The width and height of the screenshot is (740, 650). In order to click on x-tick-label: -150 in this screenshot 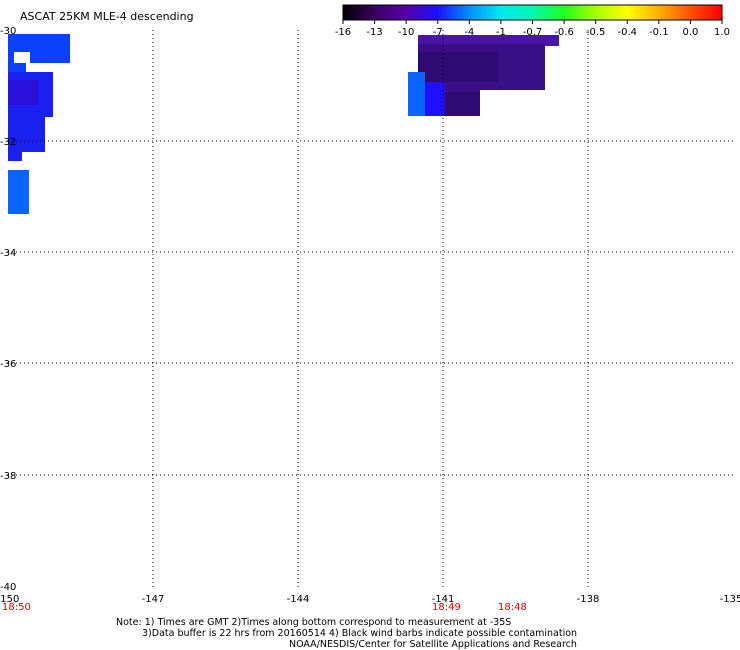, I will do `click(9, 599)`.